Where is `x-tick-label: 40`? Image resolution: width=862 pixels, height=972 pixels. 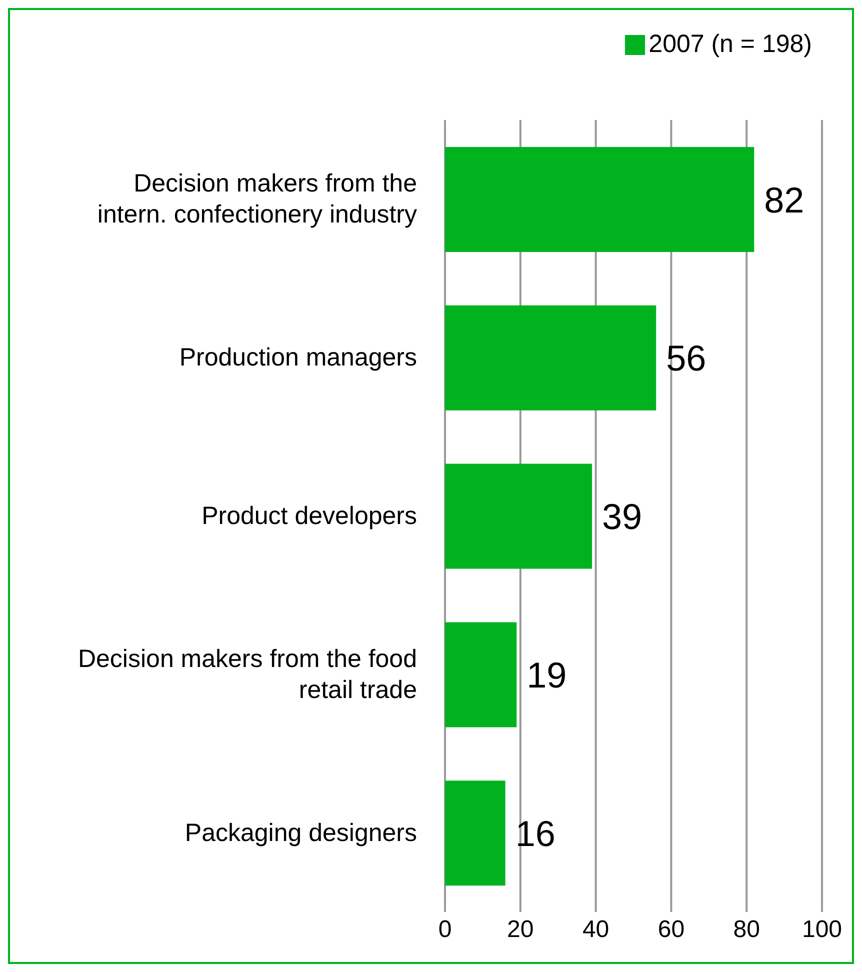 x-tick-label: 40 is located at coordinates (596, 930).